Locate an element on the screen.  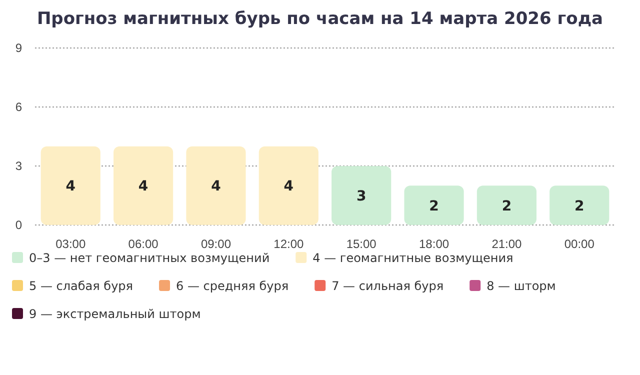
legend-label: 4 — геомагнитные возмущения is located at coordinates (413, 258).